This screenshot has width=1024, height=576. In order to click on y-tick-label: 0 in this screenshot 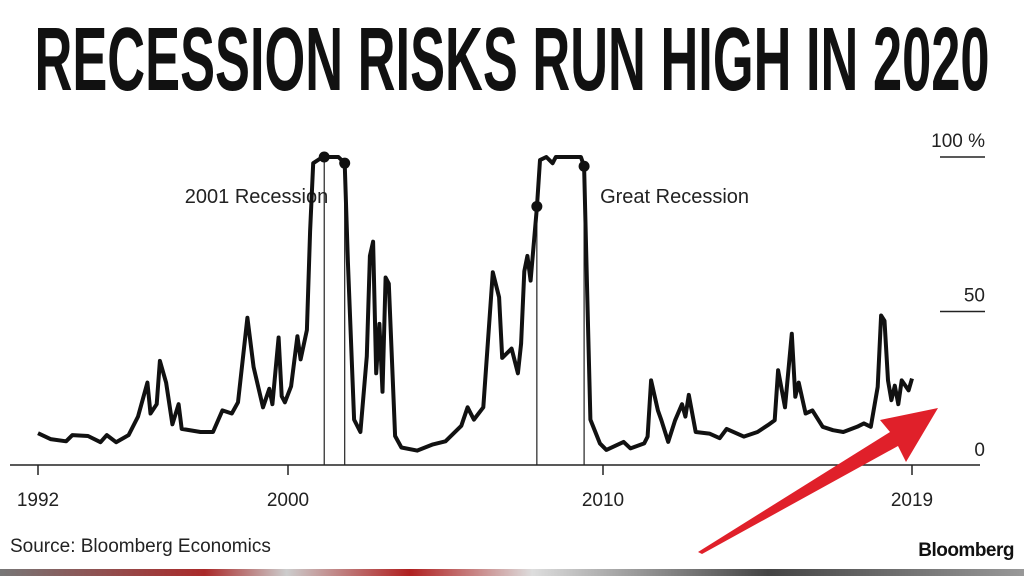, I will do `click(979, 450)`.